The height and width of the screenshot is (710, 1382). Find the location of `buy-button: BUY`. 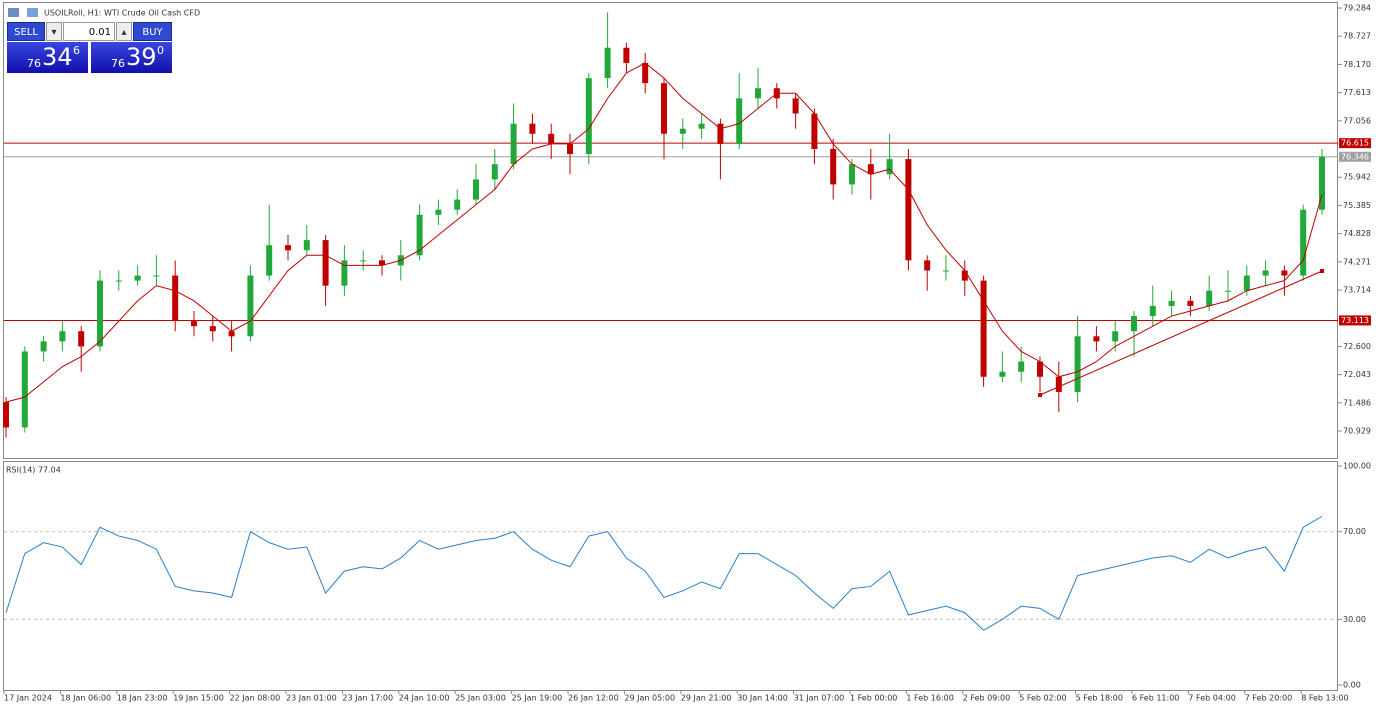

buy-button: BUY is located at coordinates (152, 31).